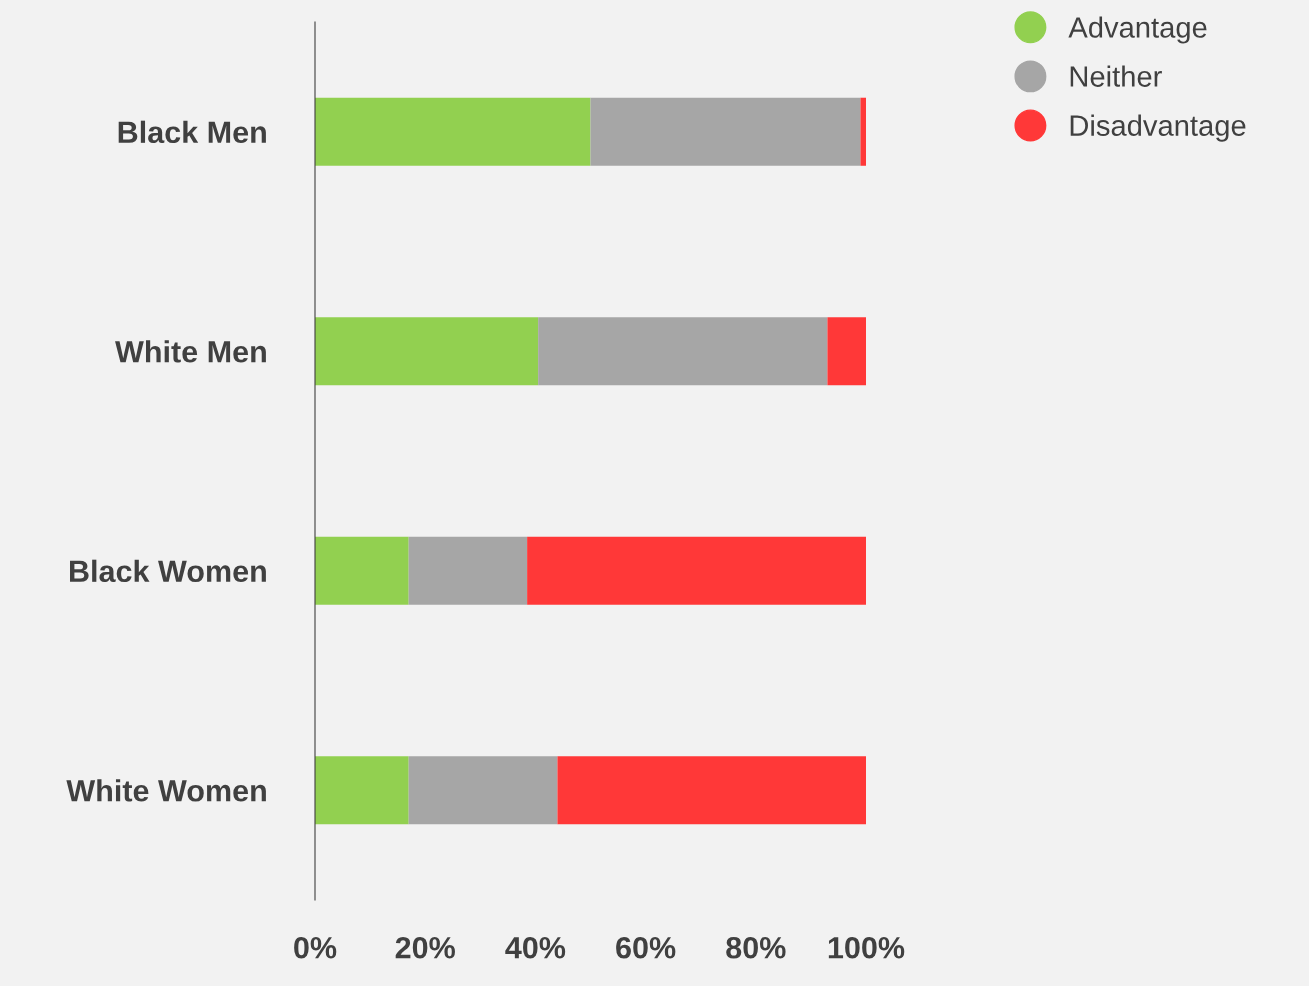  Describe the element at coordinates (535, 947) in the screenshot. I see `x-tick-label: 40%` at that location.